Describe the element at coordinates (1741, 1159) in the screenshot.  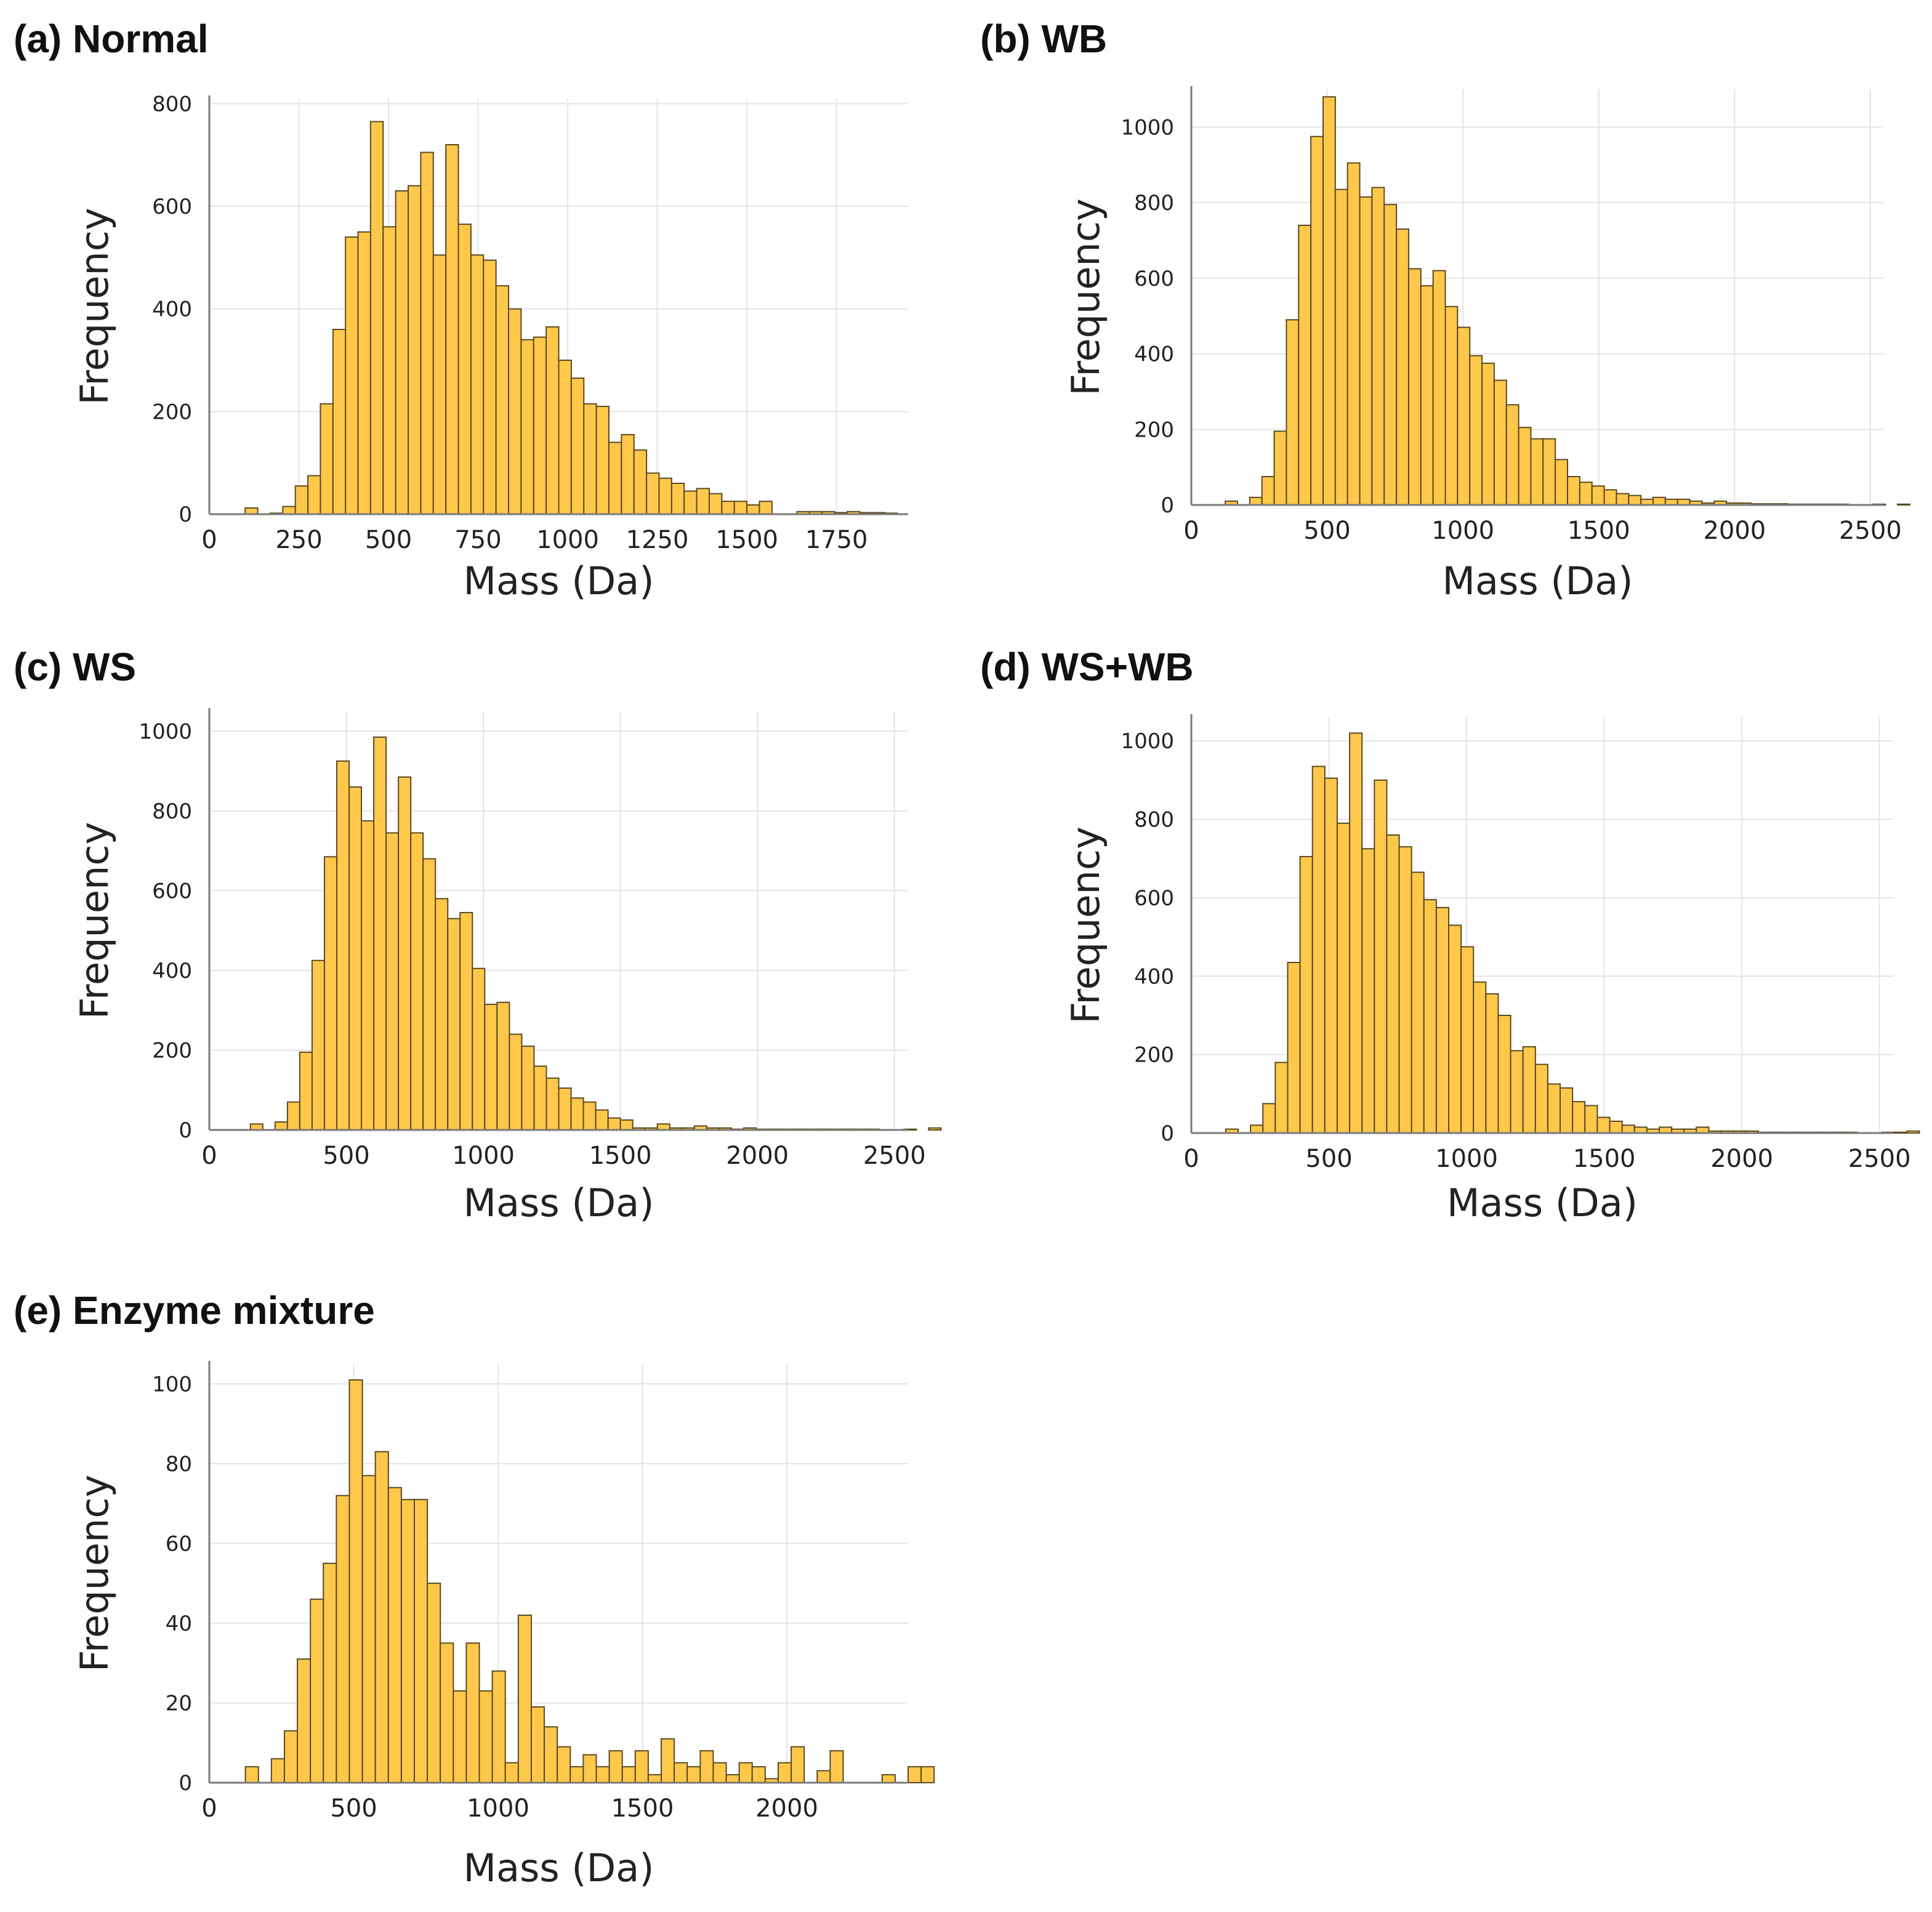
I see `x-tick-label: 2000` at that location.